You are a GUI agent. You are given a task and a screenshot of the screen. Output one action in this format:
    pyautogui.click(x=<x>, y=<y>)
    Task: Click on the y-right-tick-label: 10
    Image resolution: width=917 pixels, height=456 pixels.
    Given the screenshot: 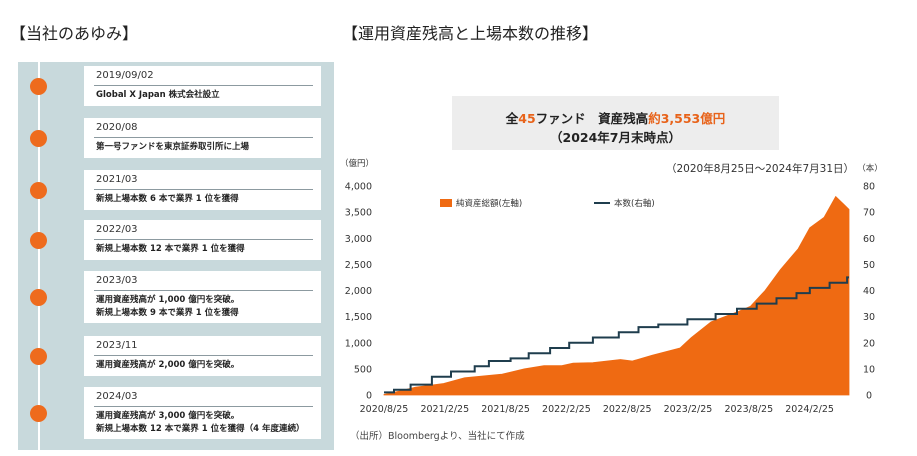 What is the action you would take?
    pyautogui.click(x=869, y=369)
    